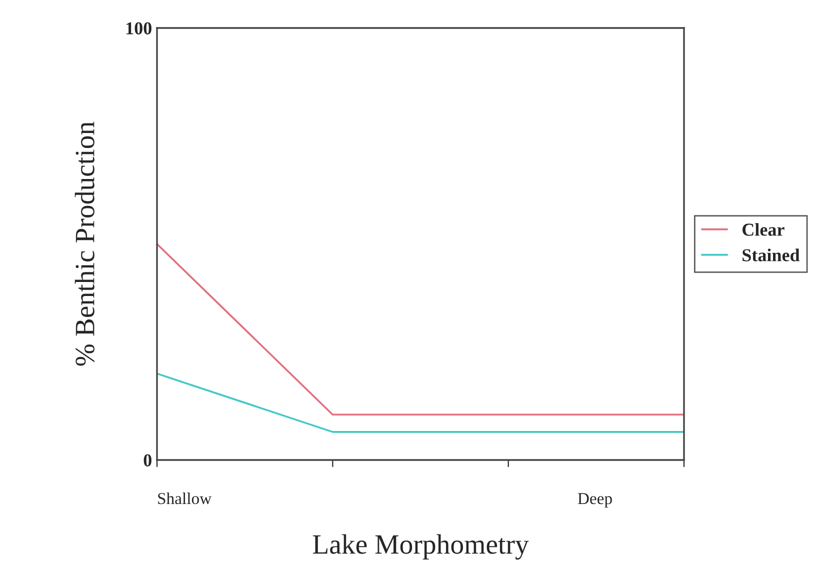  Describe the element at coordinates (84, 244) in the screenshot. I see `y-axis-title: % Benthic Production` at that location.